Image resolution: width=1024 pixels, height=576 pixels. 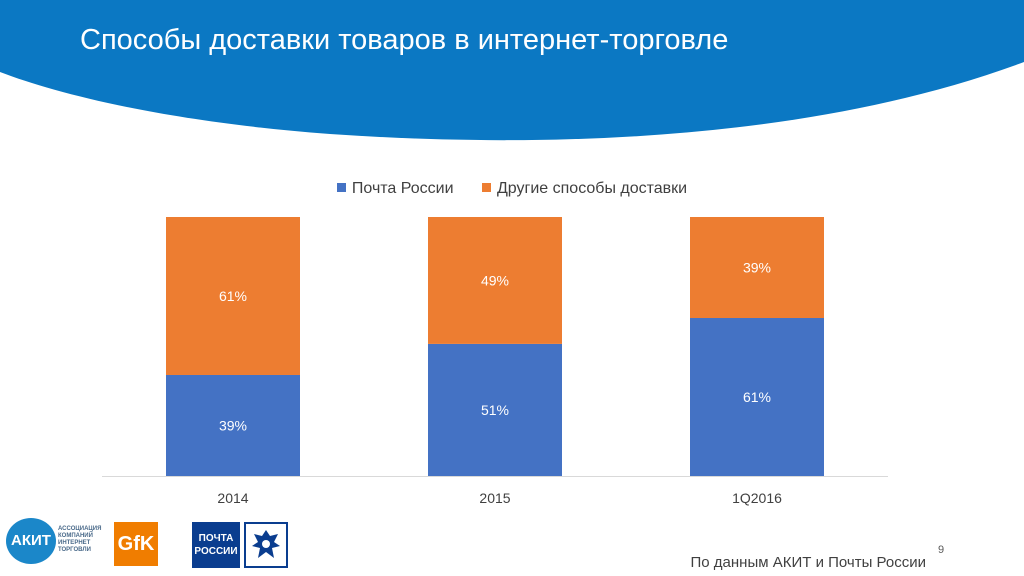 What do you see at coordinates (266, 545) in the screenshot?
I see `eagle-emblem-icon` at bounding box center [266, 545].